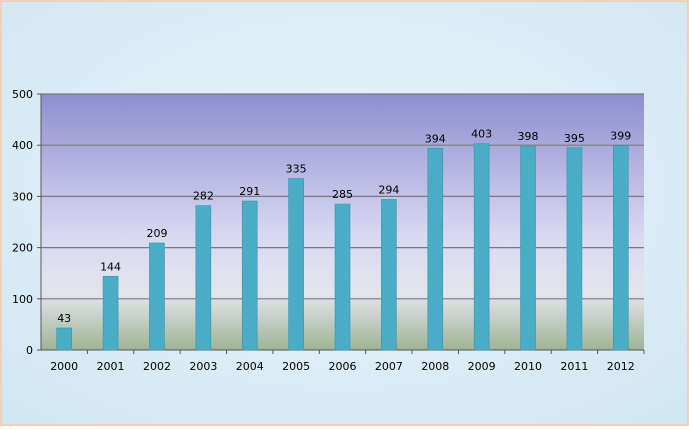  I want to click on data-label: 285, so click(342, 194).